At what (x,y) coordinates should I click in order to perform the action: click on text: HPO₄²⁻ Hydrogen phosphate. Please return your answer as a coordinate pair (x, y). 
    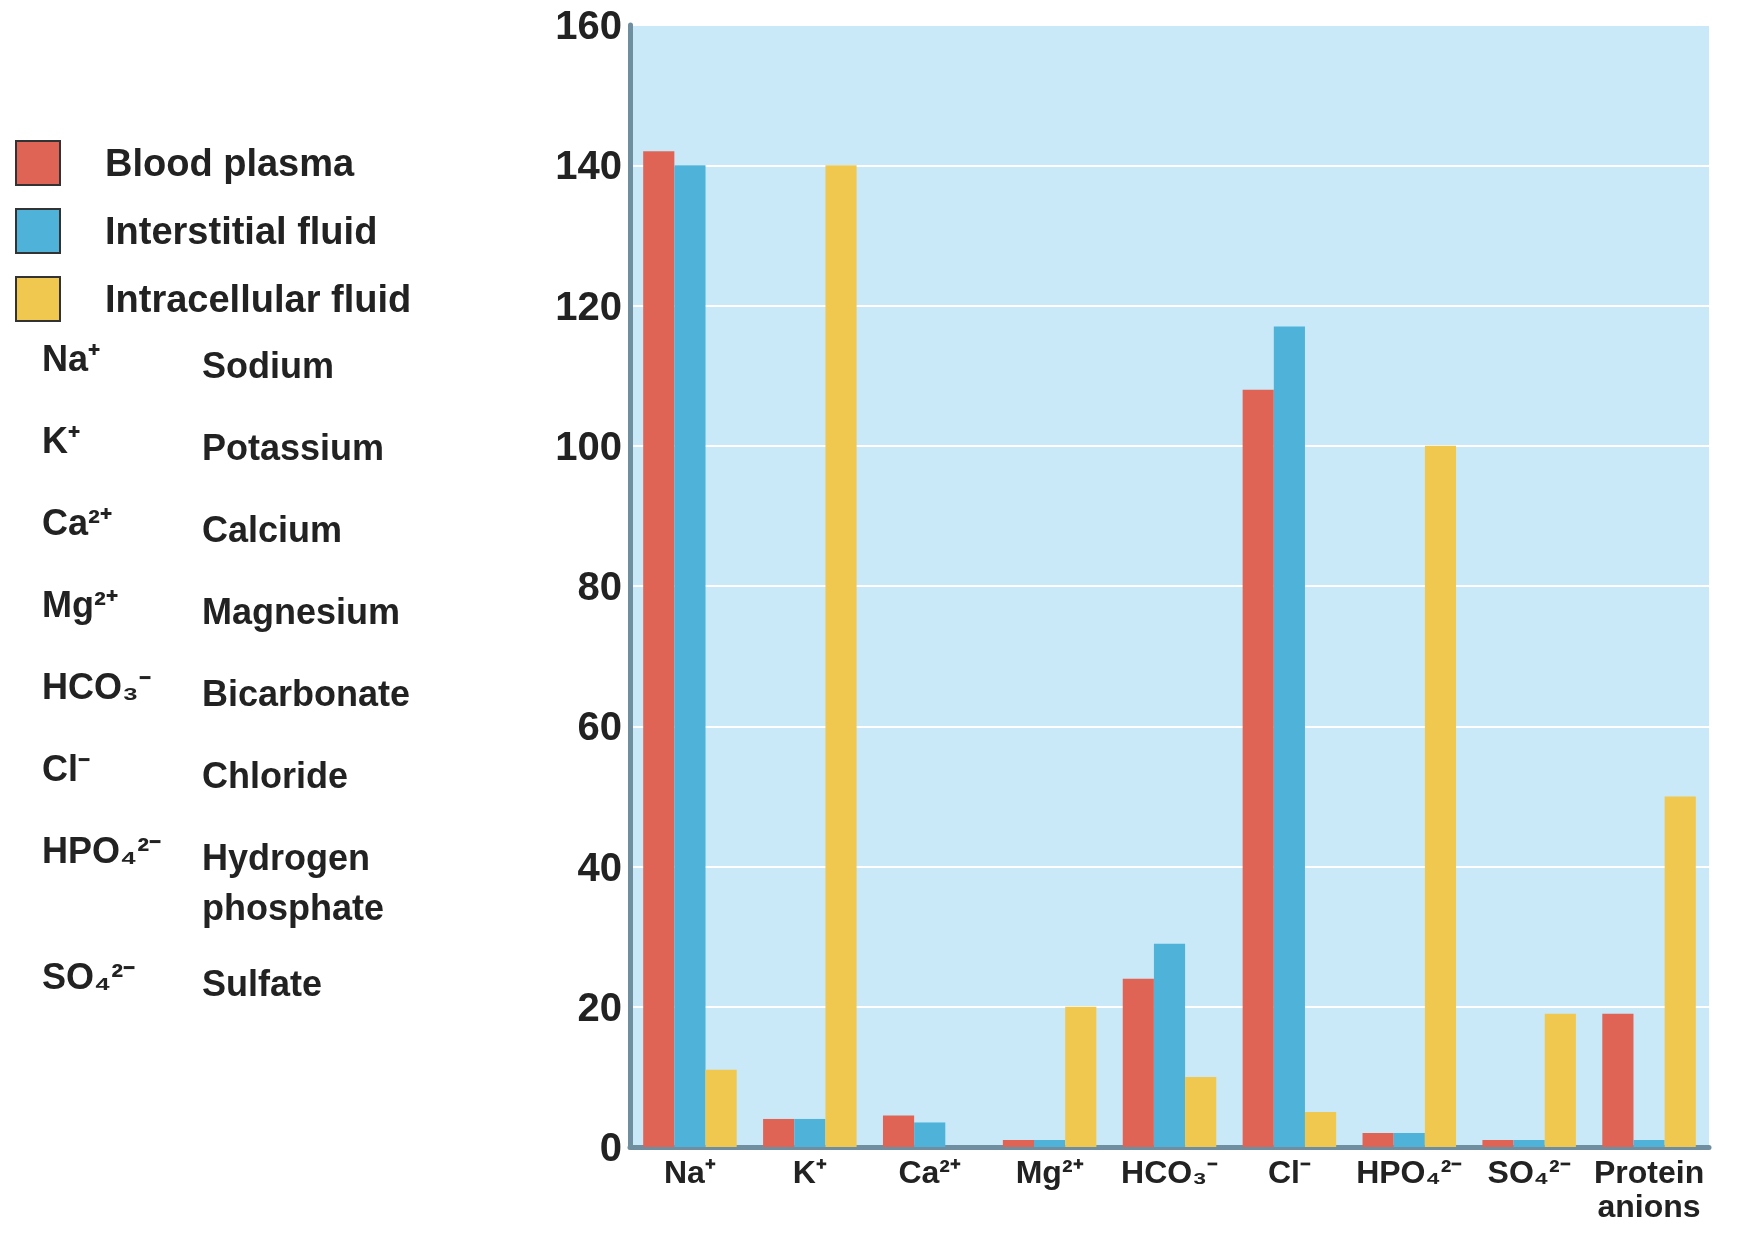
    Looking at the image, I should click on (213, 878).